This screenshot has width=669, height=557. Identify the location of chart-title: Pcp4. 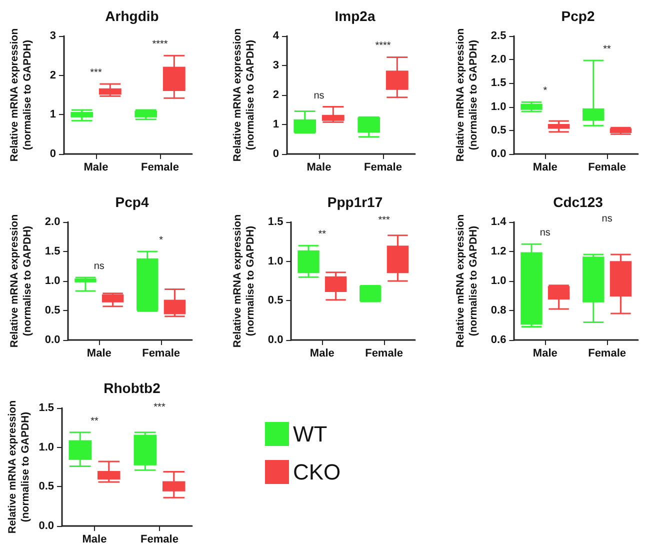
(132, 202).